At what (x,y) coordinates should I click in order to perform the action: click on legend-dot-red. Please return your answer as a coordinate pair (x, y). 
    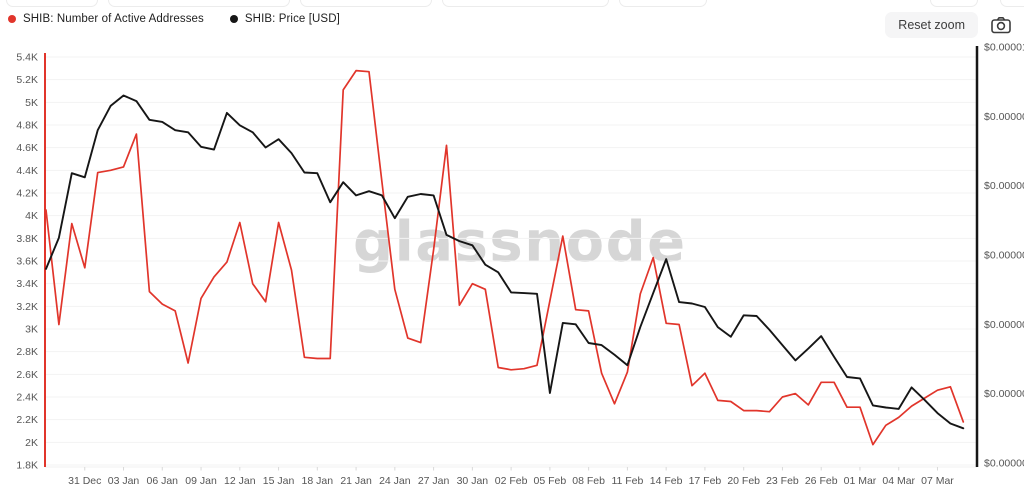
    Looking at the image, I should click on (12, 19).